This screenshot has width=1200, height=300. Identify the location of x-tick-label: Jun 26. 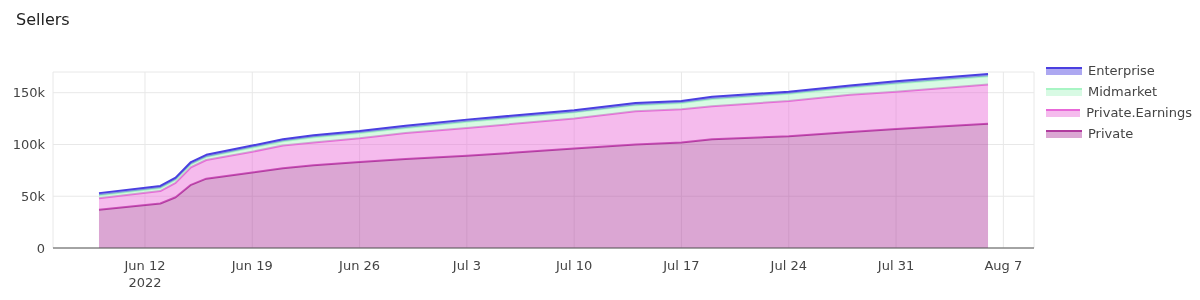
(359, 265).